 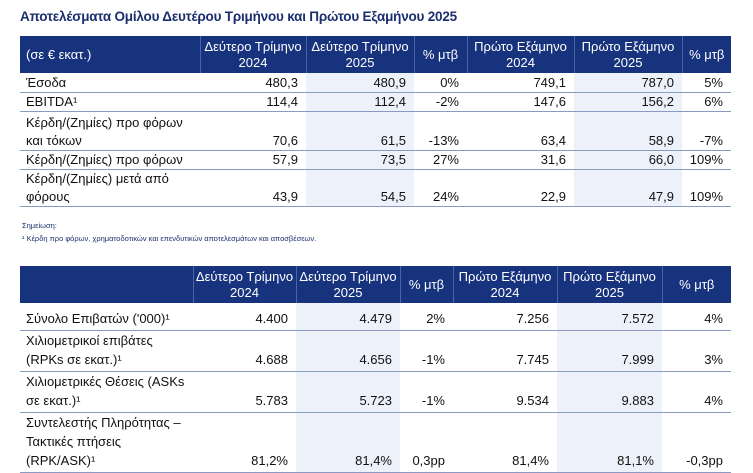 I want to click on column-header: (σε € εκατ.), so click(x=110, y=54).